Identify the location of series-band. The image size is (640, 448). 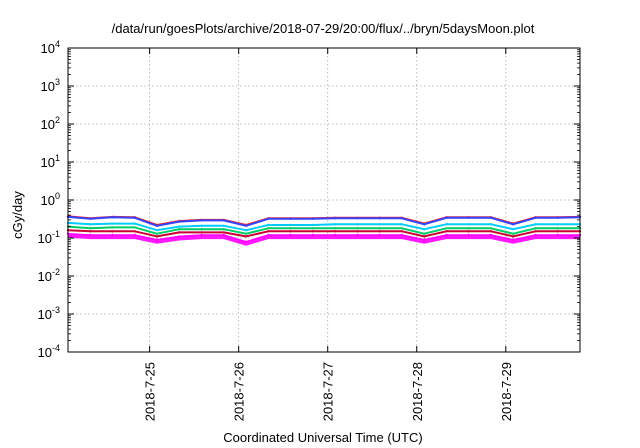
(324, 239).